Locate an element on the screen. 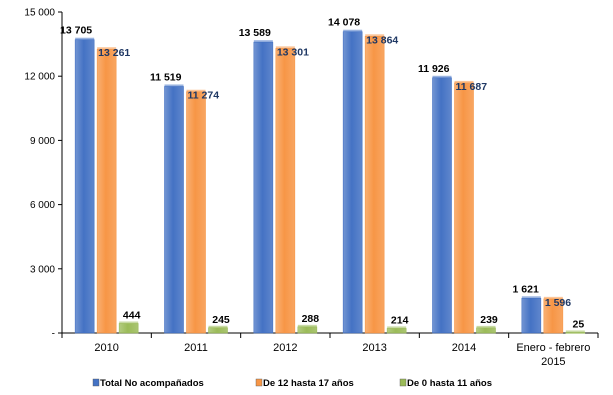  x-category-label: 2014 is located at coordinates (464, 348).